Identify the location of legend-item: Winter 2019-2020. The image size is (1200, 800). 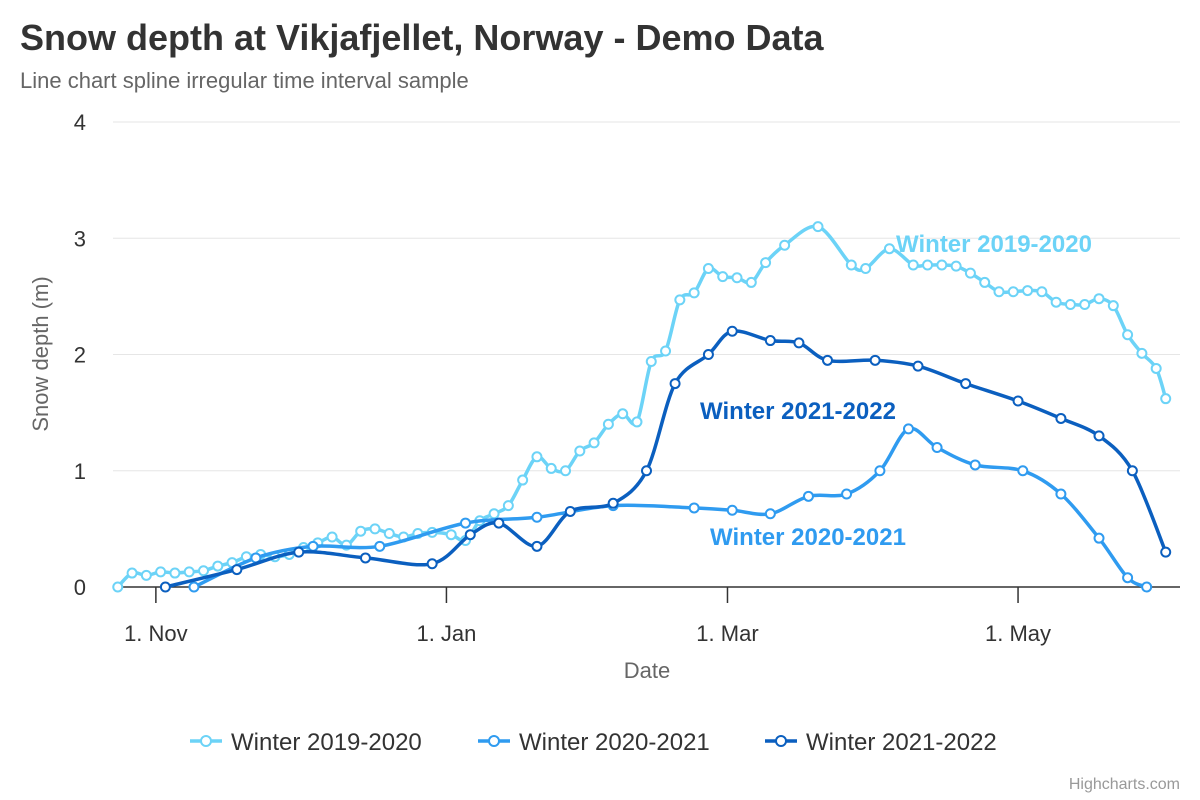
(306, 742).